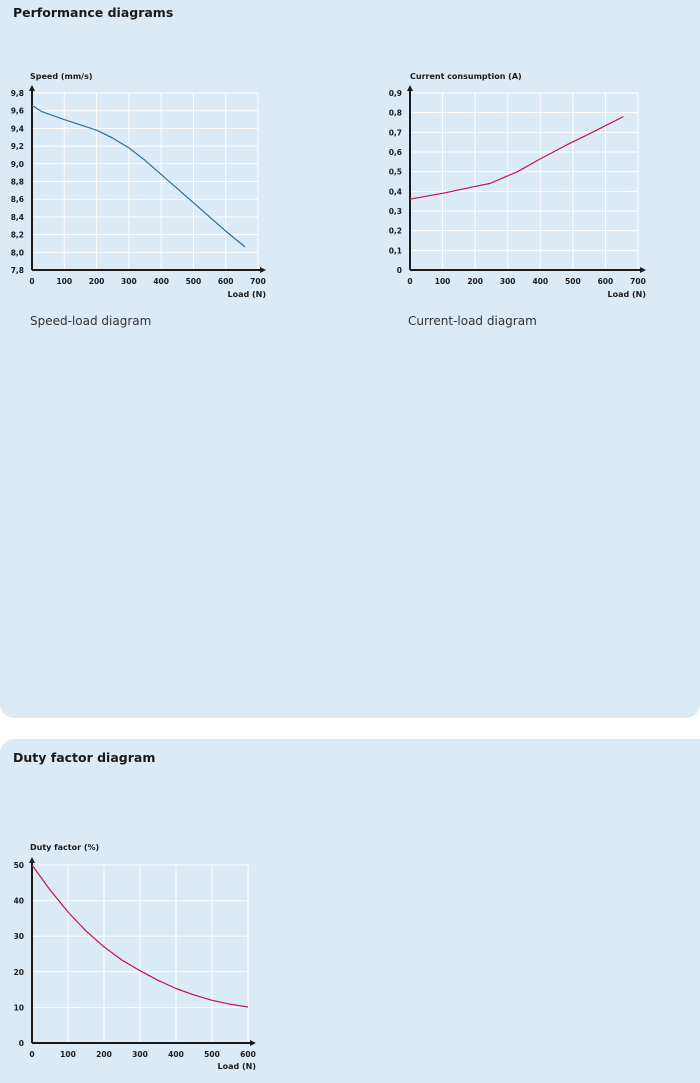  Describe the element at coordinates (17, 111) in the screenshot. I see `y-tick-label: 9,6` at that location.